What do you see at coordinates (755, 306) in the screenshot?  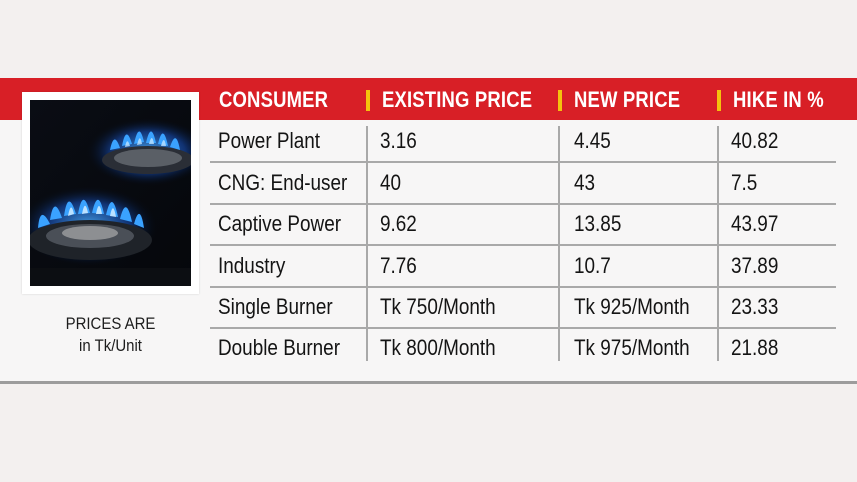 I see `table-cell: 23.33` at bounding box center [755, 306].